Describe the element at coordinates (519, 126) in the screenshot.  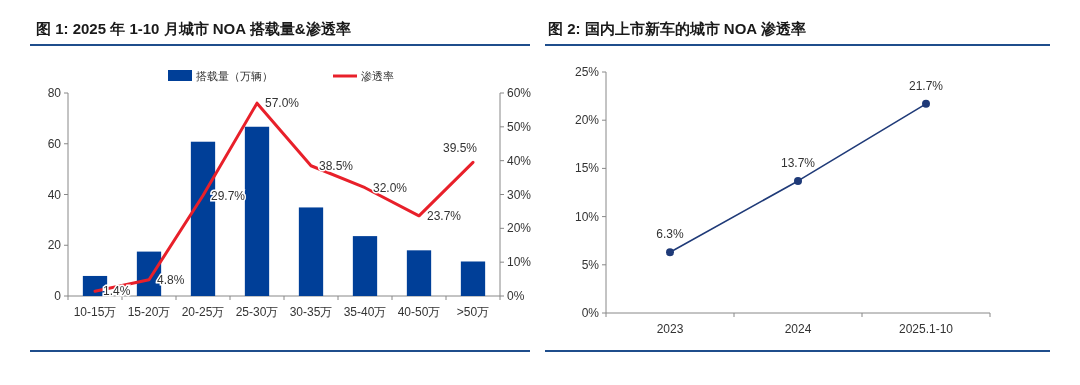
I see `y2-tick-label: 50%` at that location.